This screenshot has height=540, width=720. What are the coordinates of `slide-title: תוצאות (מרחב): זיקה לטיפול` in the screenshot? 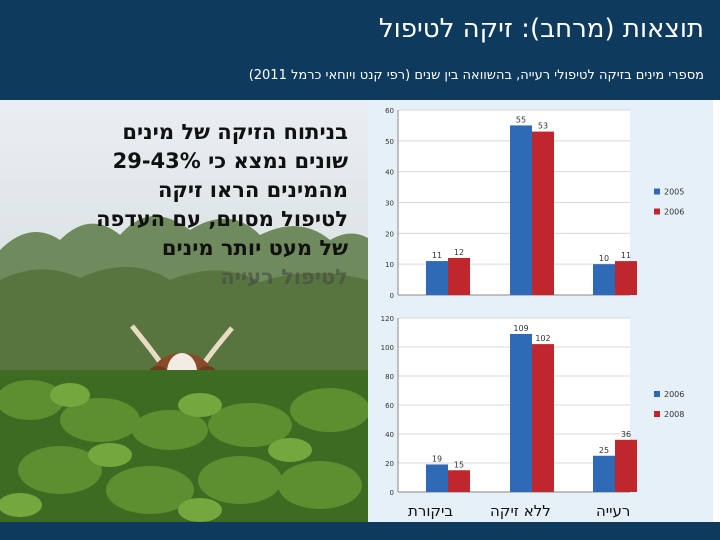 It's located at (541, 29).